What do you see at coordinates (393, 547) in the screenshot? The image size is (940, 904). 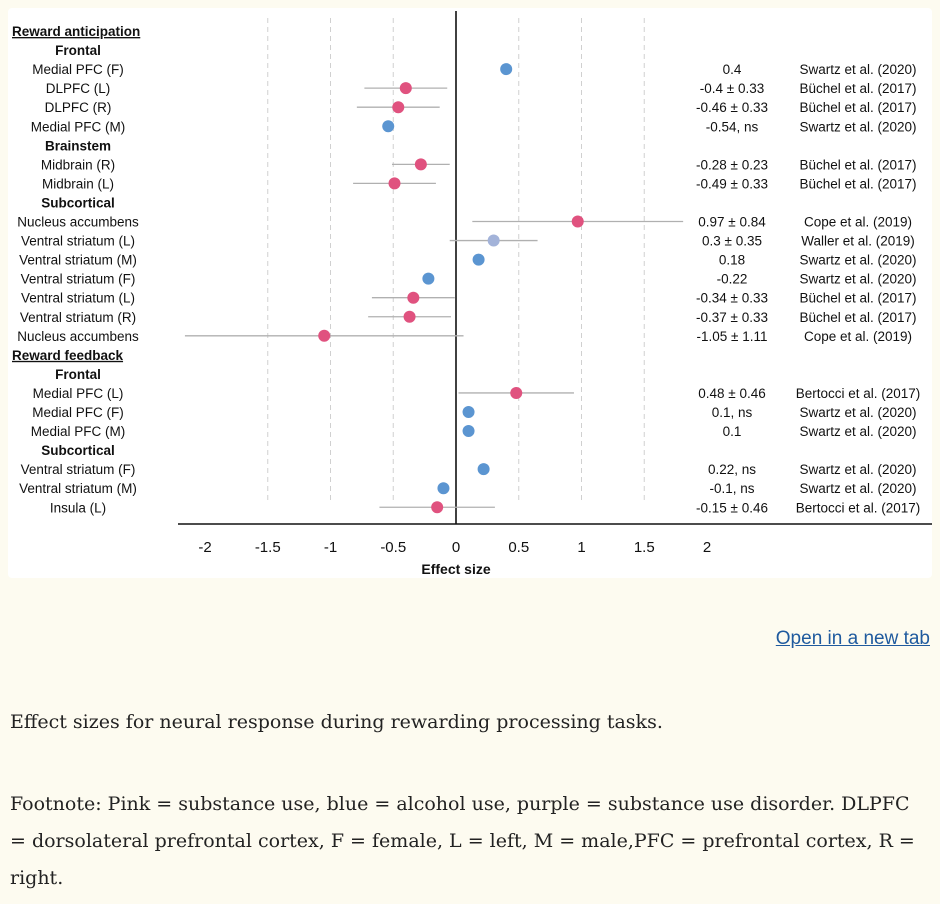 I see `x-tick-label: -0.5` at bounding box center [393, 547].